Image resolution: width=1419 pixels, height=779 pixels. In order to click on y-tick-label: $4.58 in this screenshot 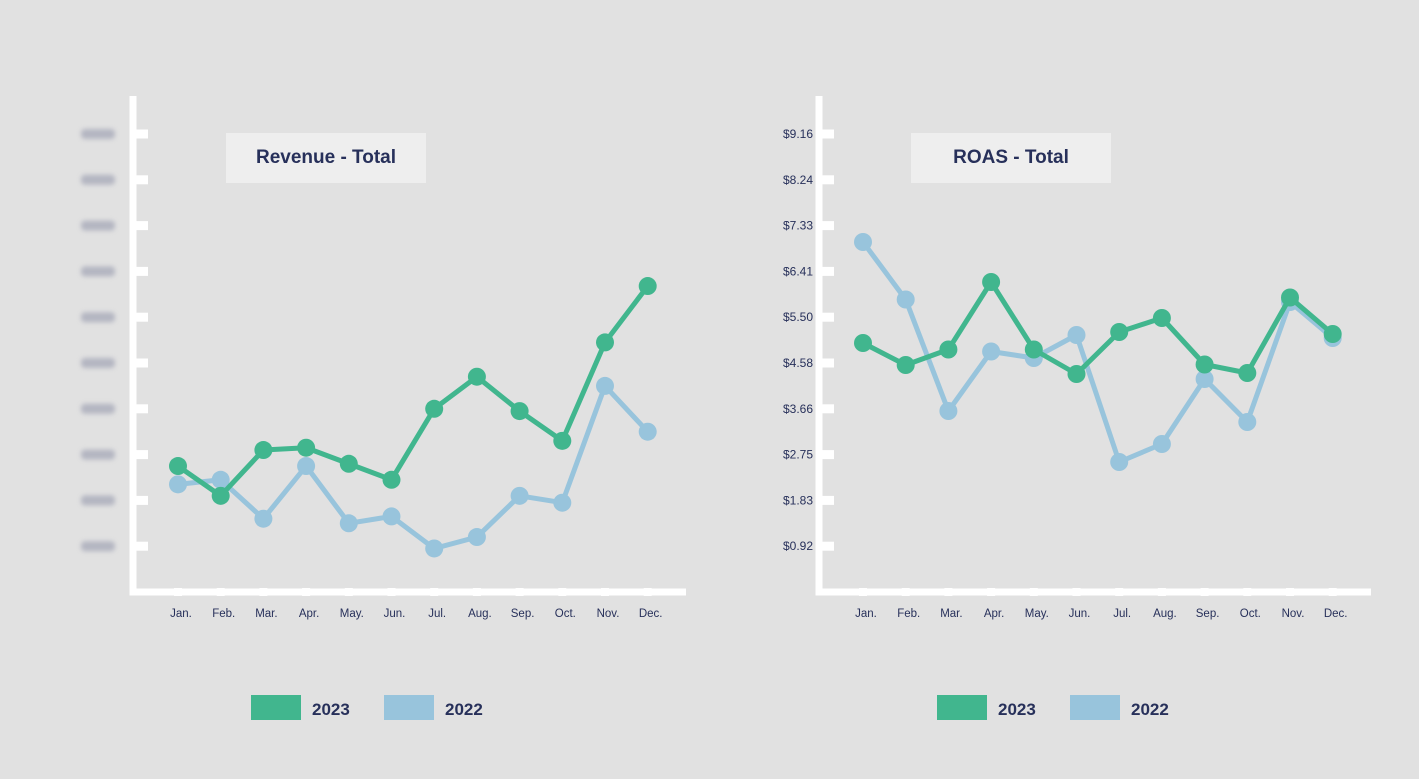, I will do `click(798, 363)`.